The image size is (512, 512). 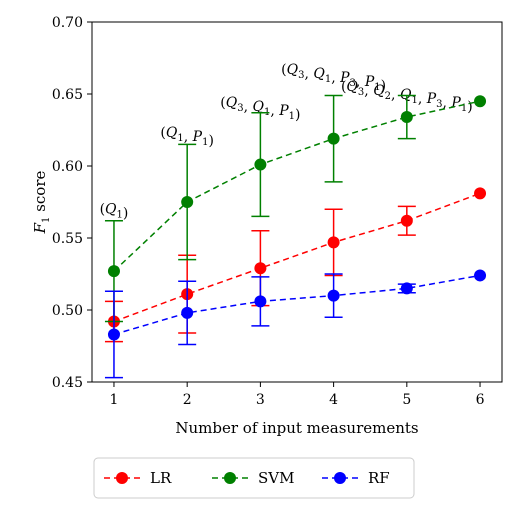 I want to click on legend-label: SVM, so click(x=276, y=478).